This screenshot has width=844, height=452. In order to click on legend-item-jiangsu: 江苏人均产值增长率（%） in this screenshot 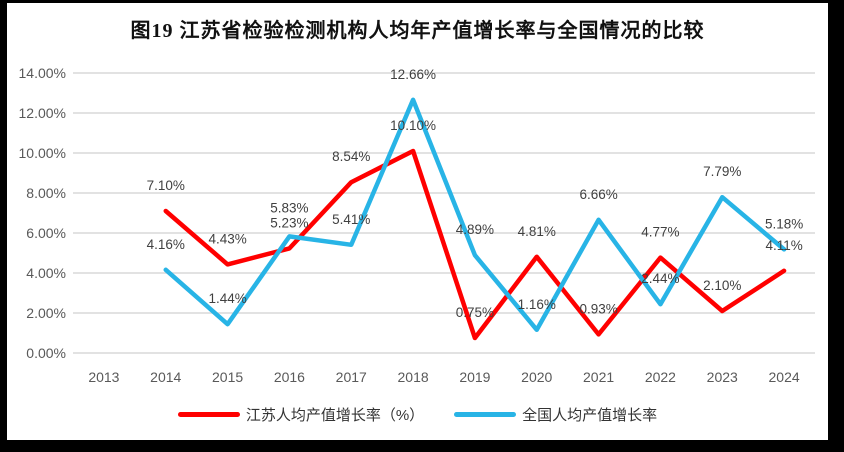, I will do `click(301, 414)`.